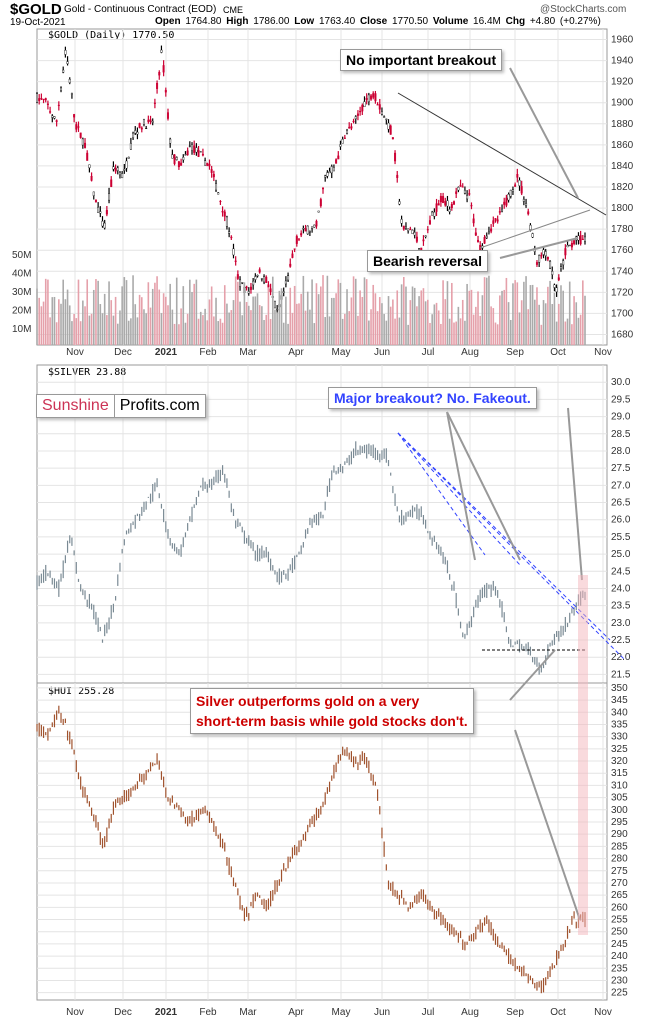 Image resolution: width=652 pixels, height=1024 pixels. Describe the element at coordinates (621, 382) in the screenshot. I see `y-tick-label: 30.0` at that location.